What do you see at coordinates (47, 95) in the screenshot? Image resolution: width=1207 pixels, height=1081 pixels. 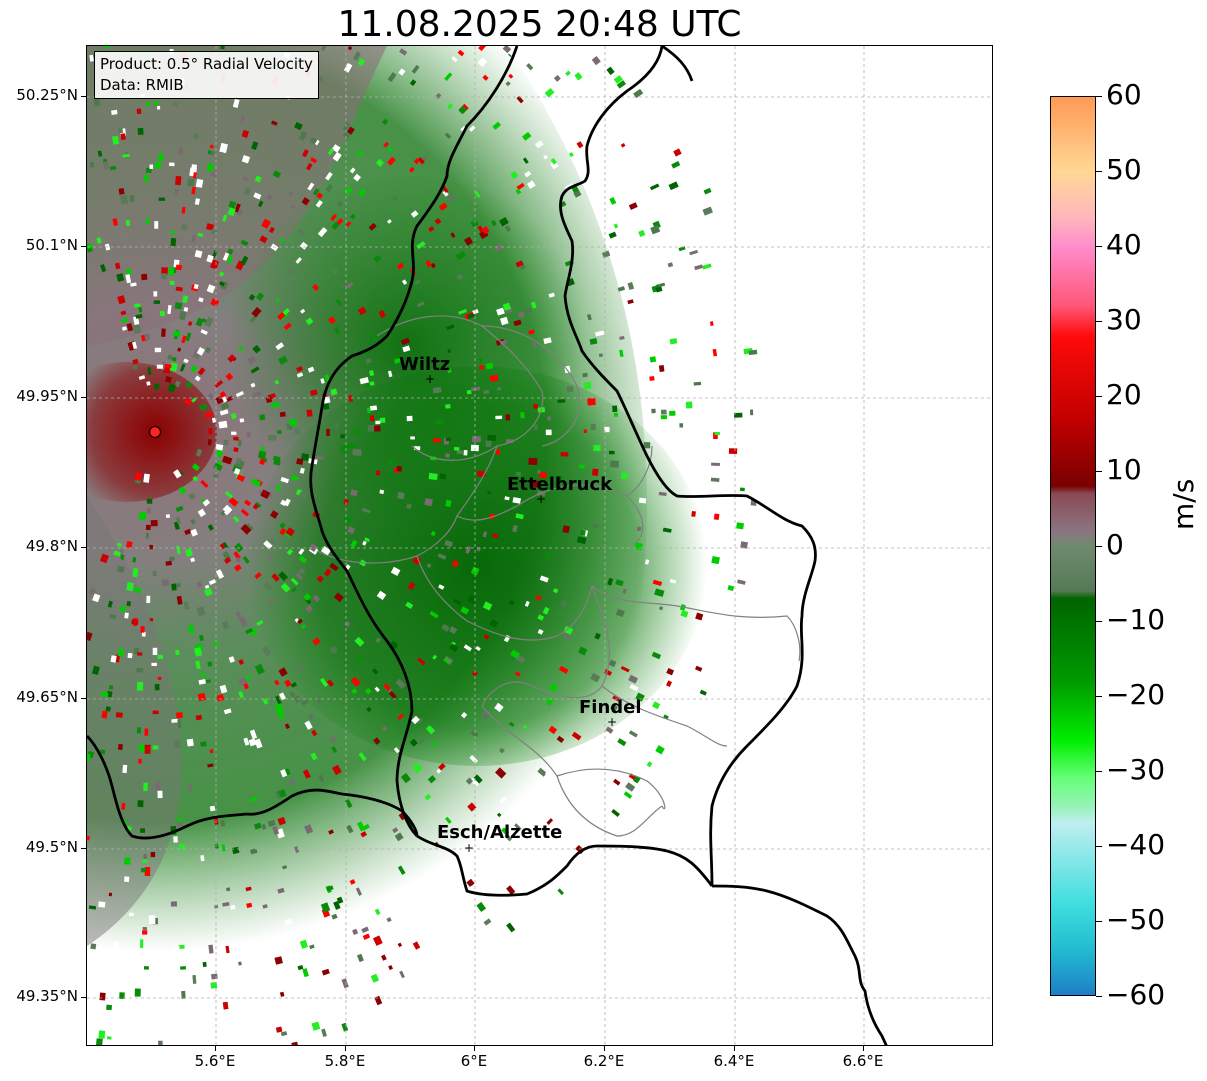 I see `lat-label: 50.25°N` at bounding box center [47, 95].